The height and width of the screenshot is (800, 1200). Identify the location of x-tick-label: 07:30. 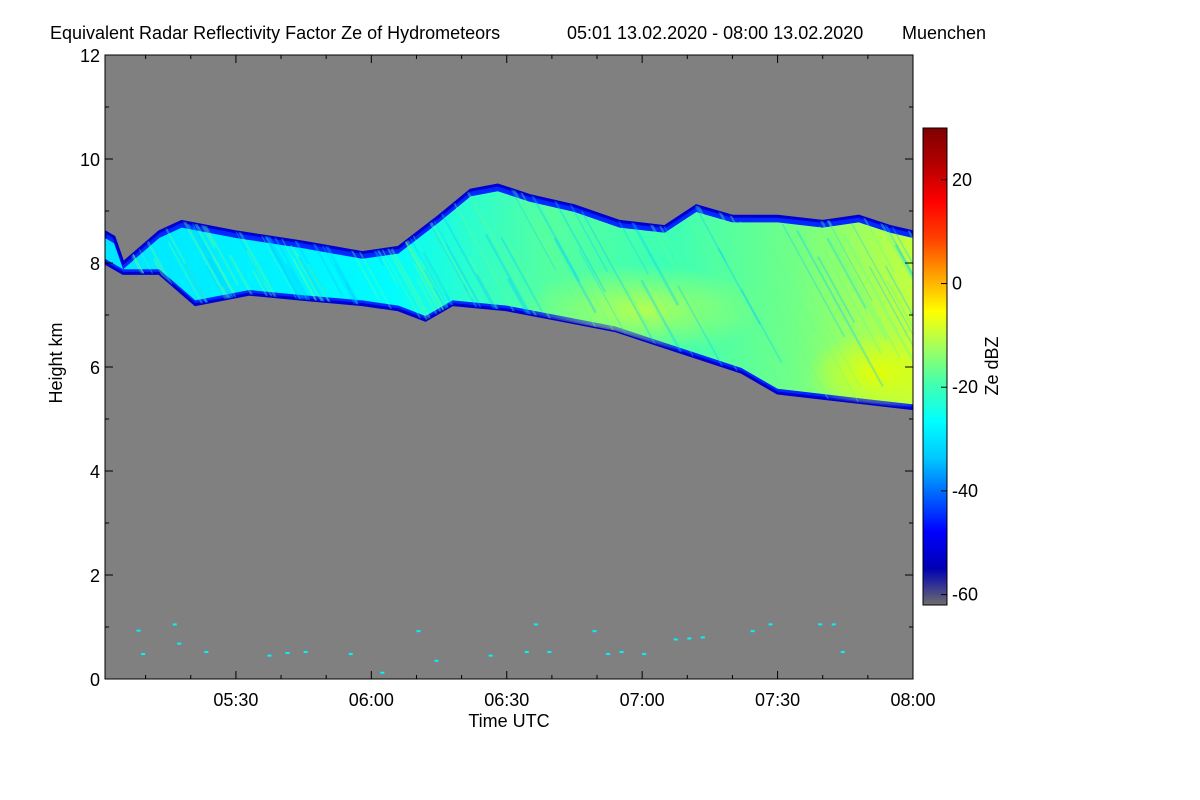
(777, 700).